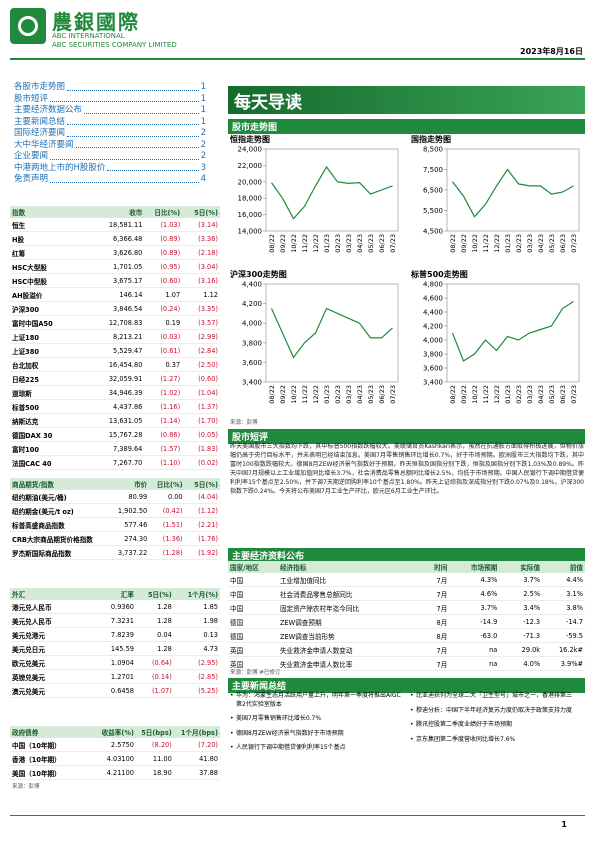  Describe the element at coordinates (521, 621) in the screenshot. I see `cell: -12.3` at that location.